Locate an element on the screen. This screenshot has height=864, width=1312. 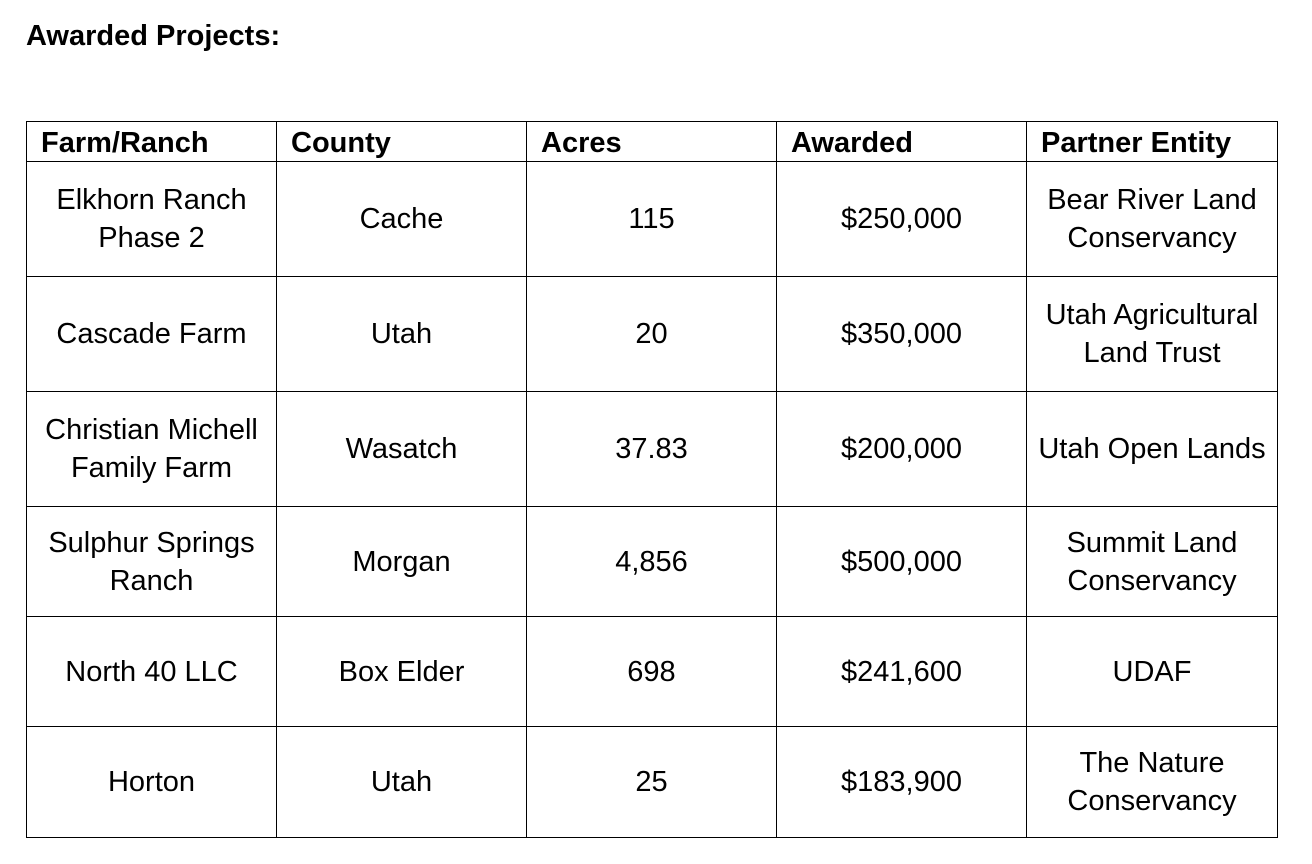
acres-cell: 115 is located at coordinates (651, 219).